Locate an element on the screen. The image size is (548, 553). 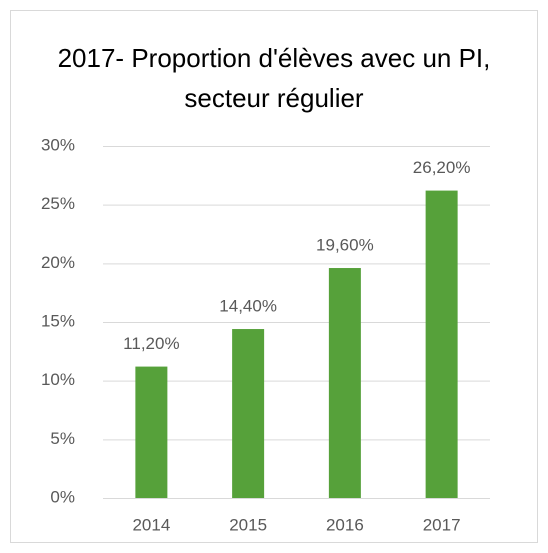
data-label: 14,40% is located at coordinates (248, 306).